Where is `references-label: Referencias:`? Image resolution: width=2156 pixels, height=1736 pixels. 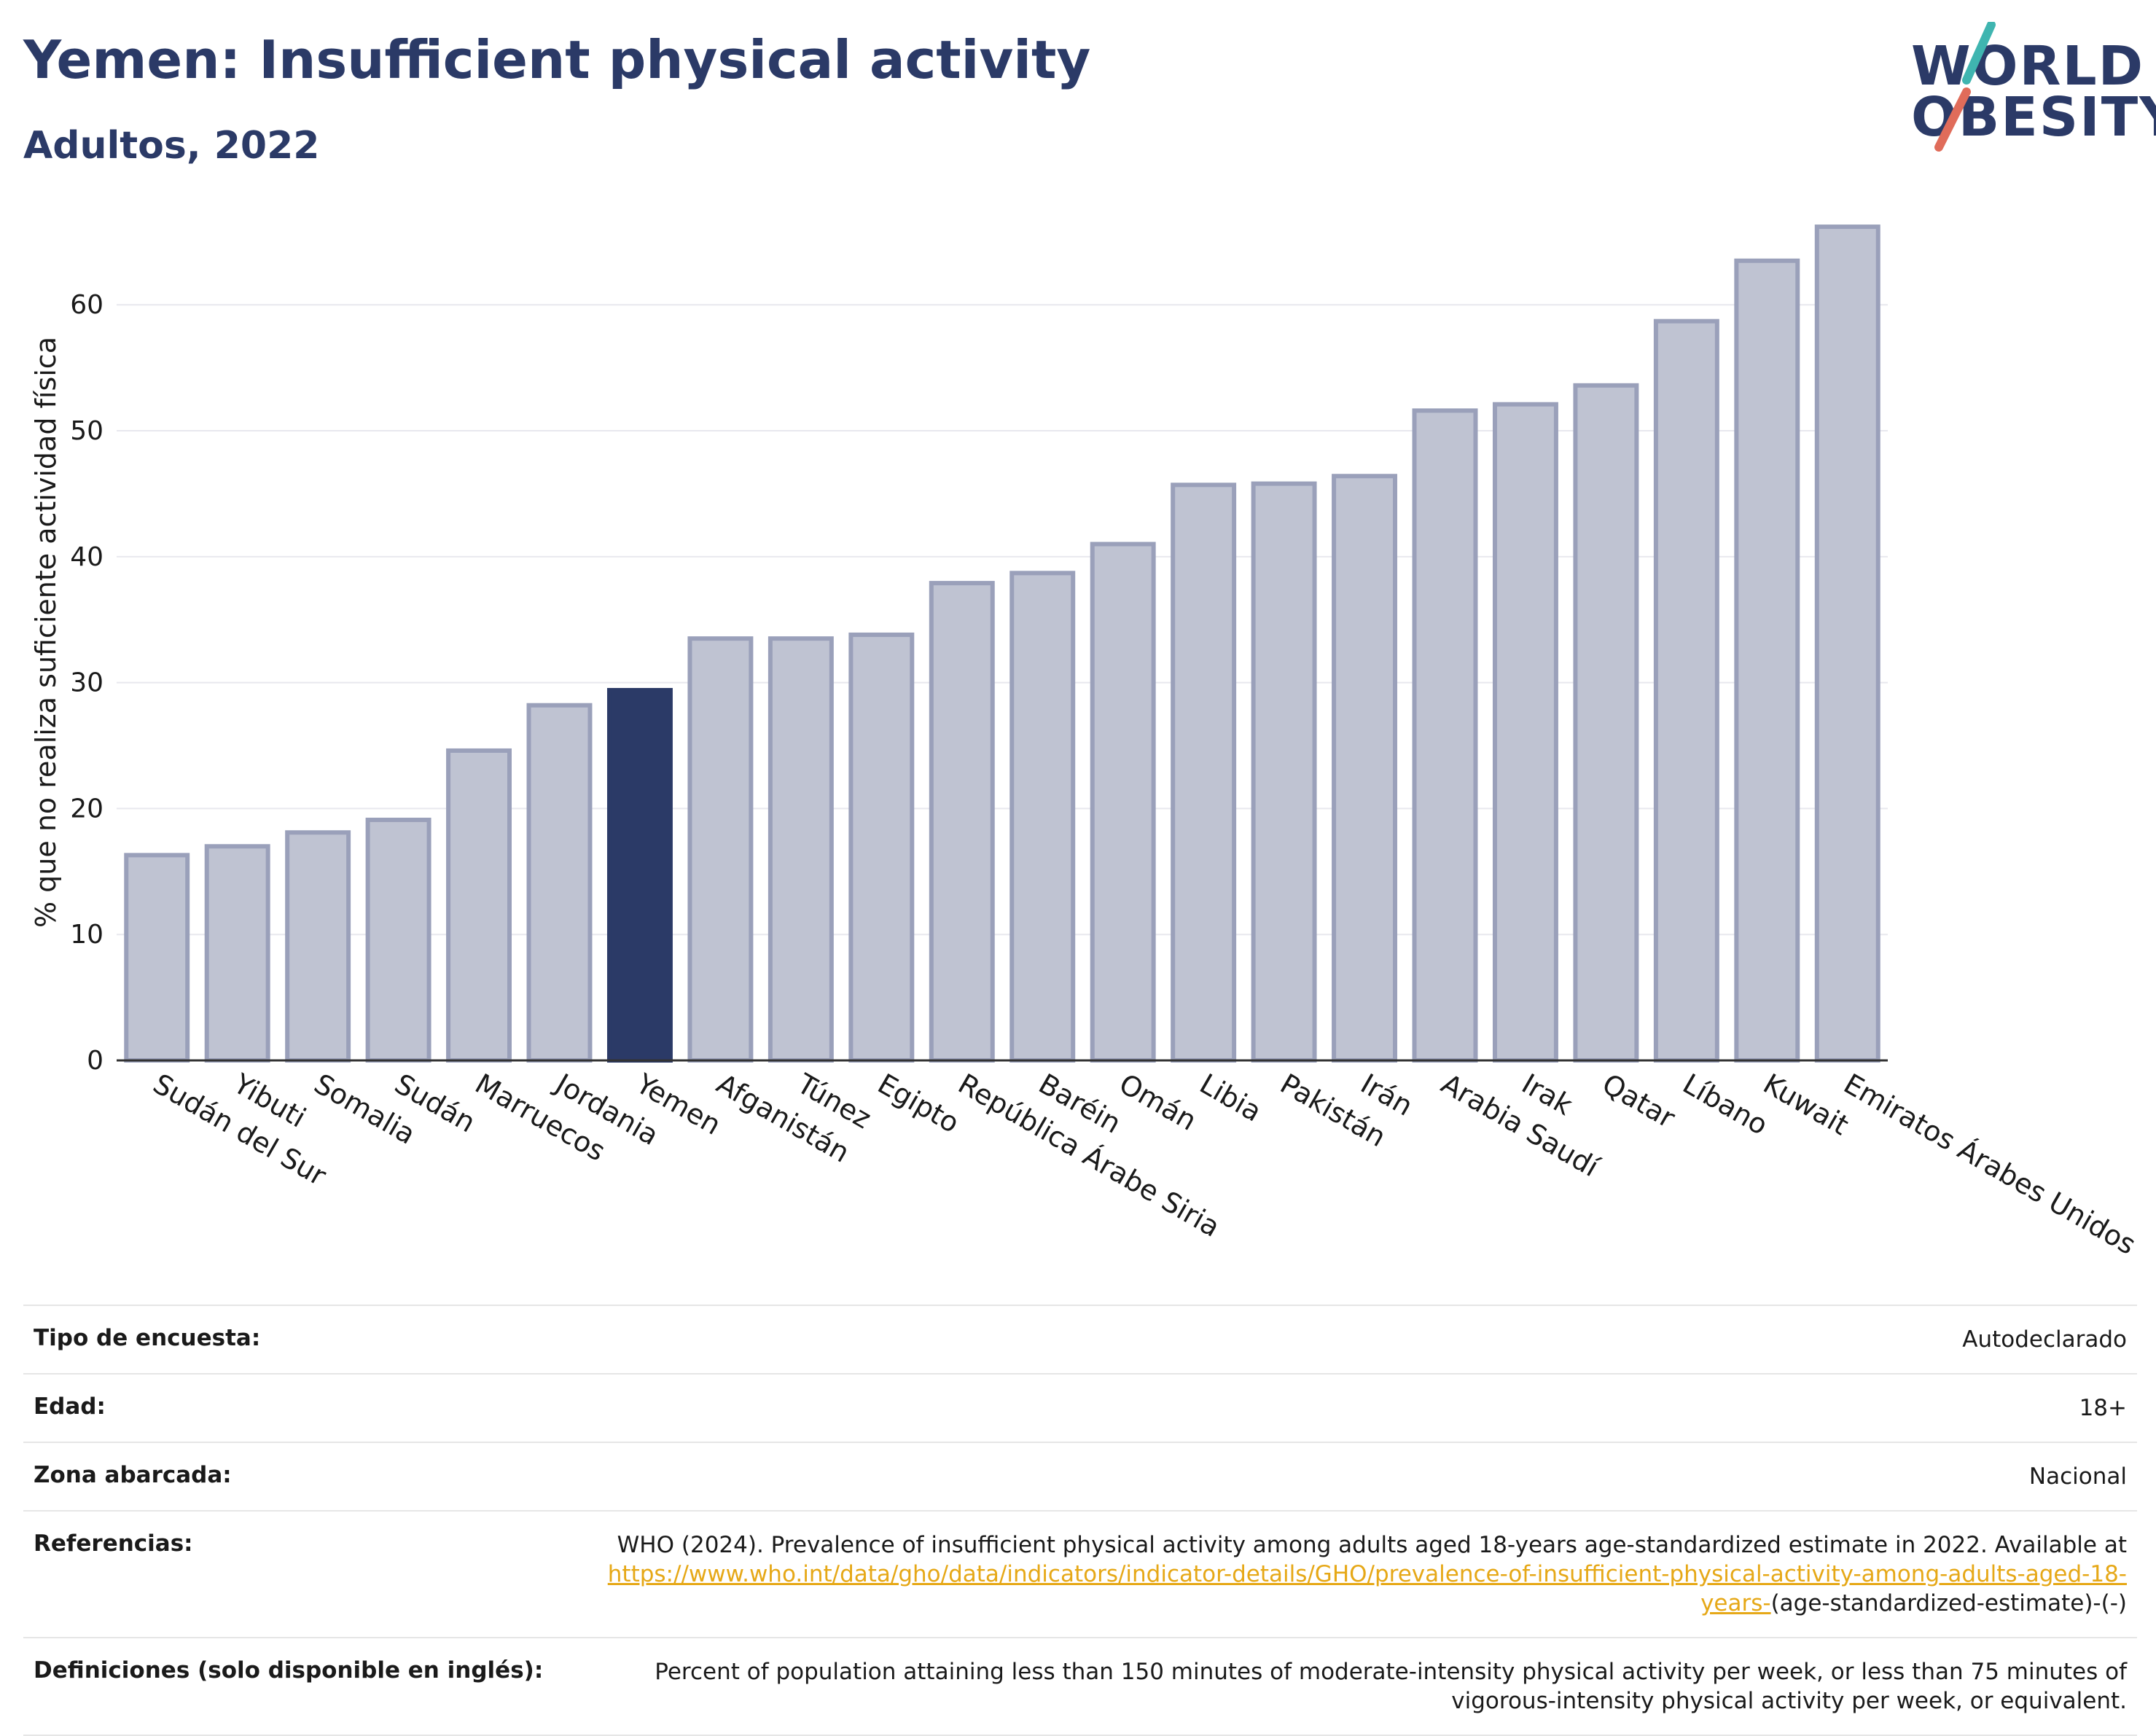
references-label: Referencias: is located at coordinates (114, 1544).